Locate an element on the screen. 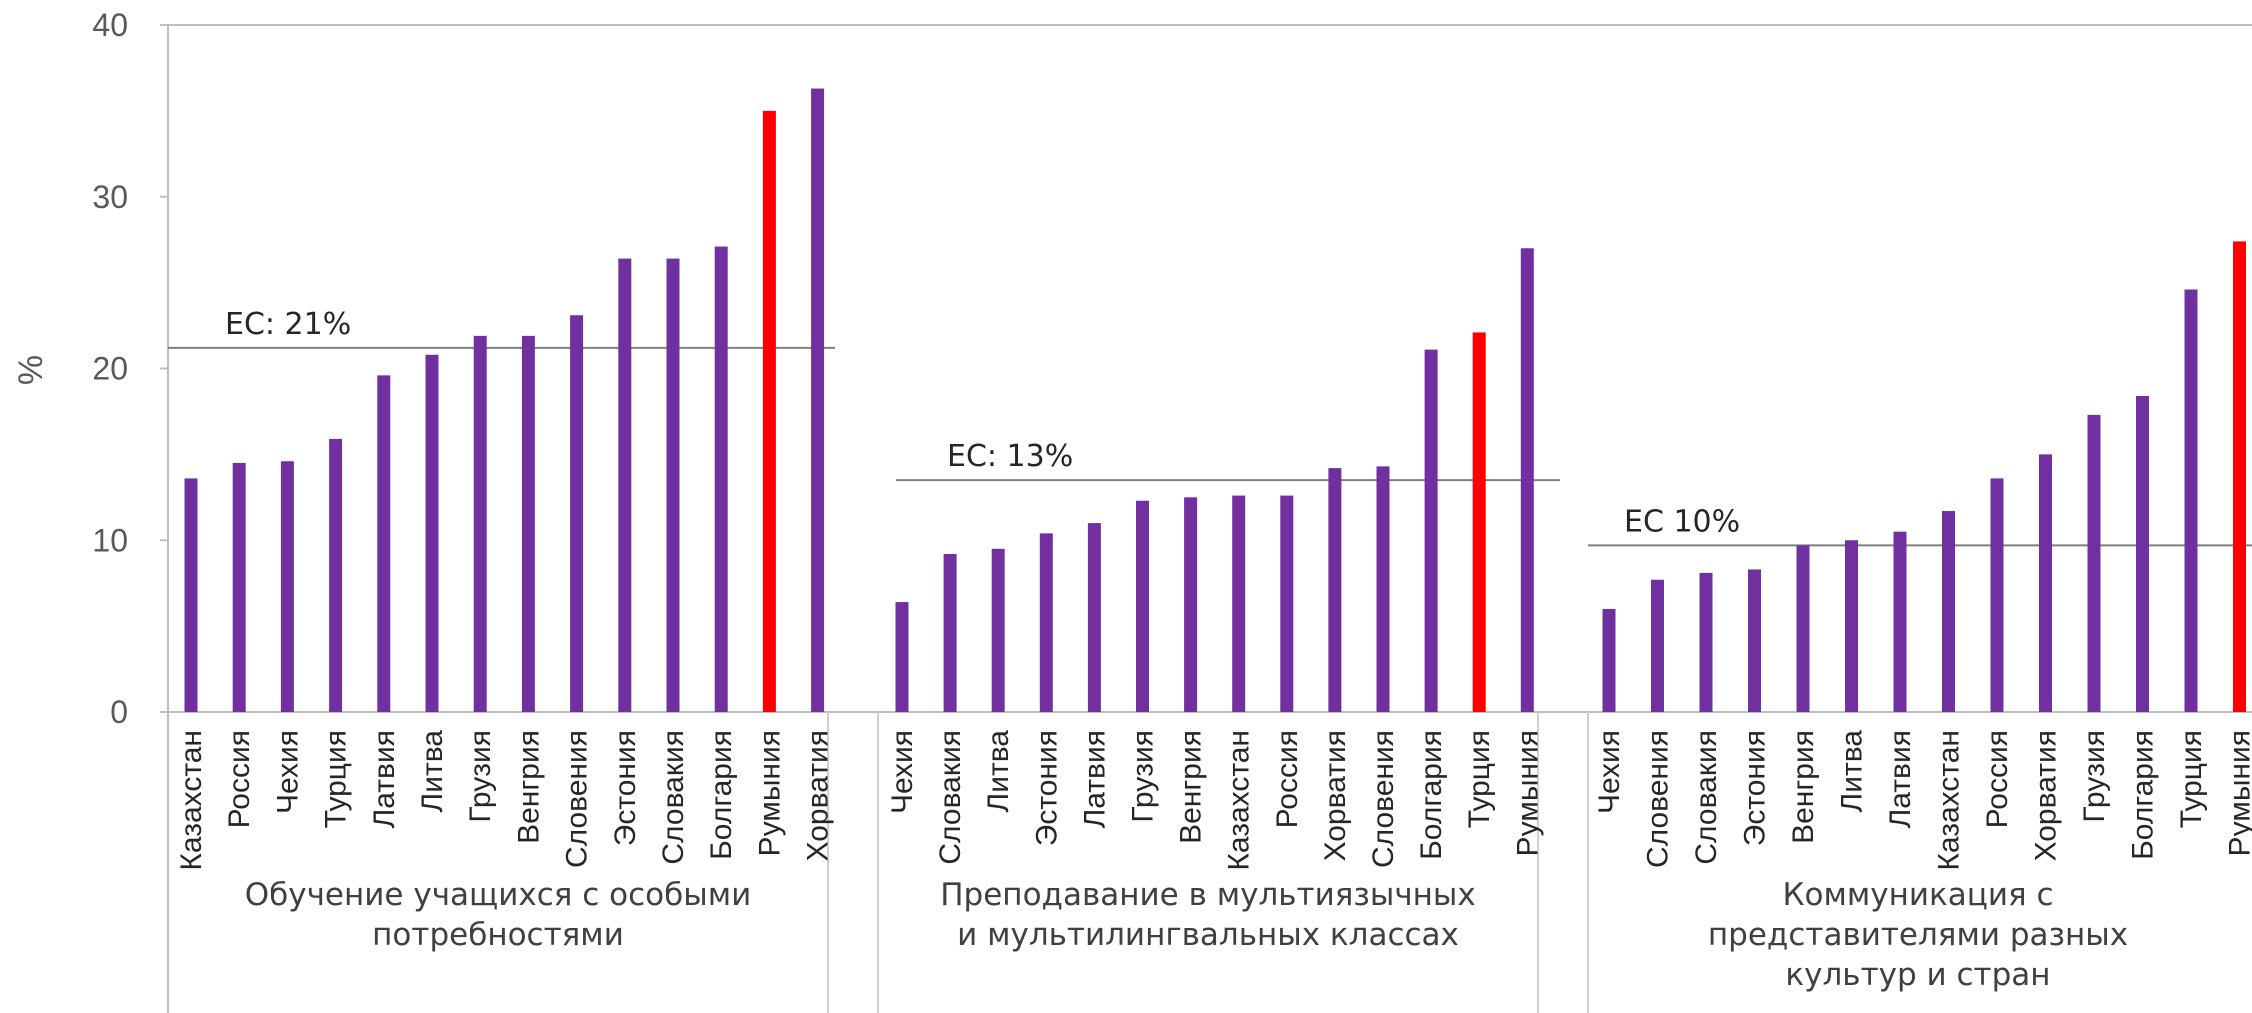 The image size is (2252, 1013). y-tick-label: 40 is located at coordinates (110, 25).